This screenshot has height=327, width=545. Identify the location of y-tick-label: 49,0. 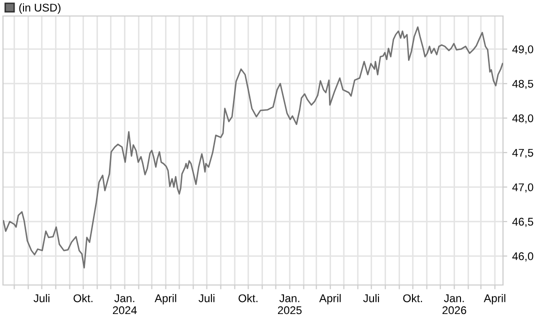
(523, 50).